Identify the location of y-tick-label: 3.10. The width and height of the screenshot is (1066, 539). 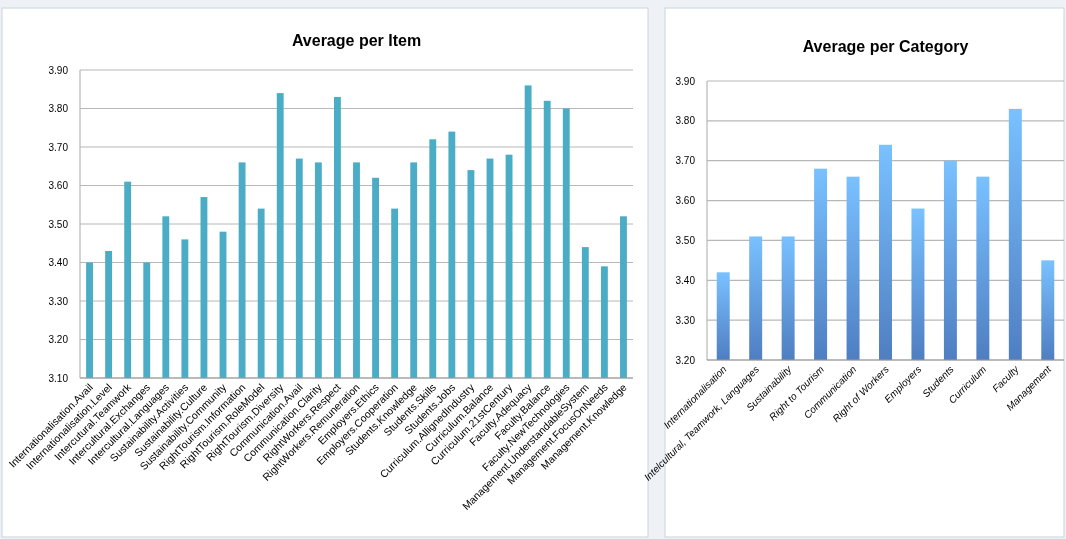
(58, 378).